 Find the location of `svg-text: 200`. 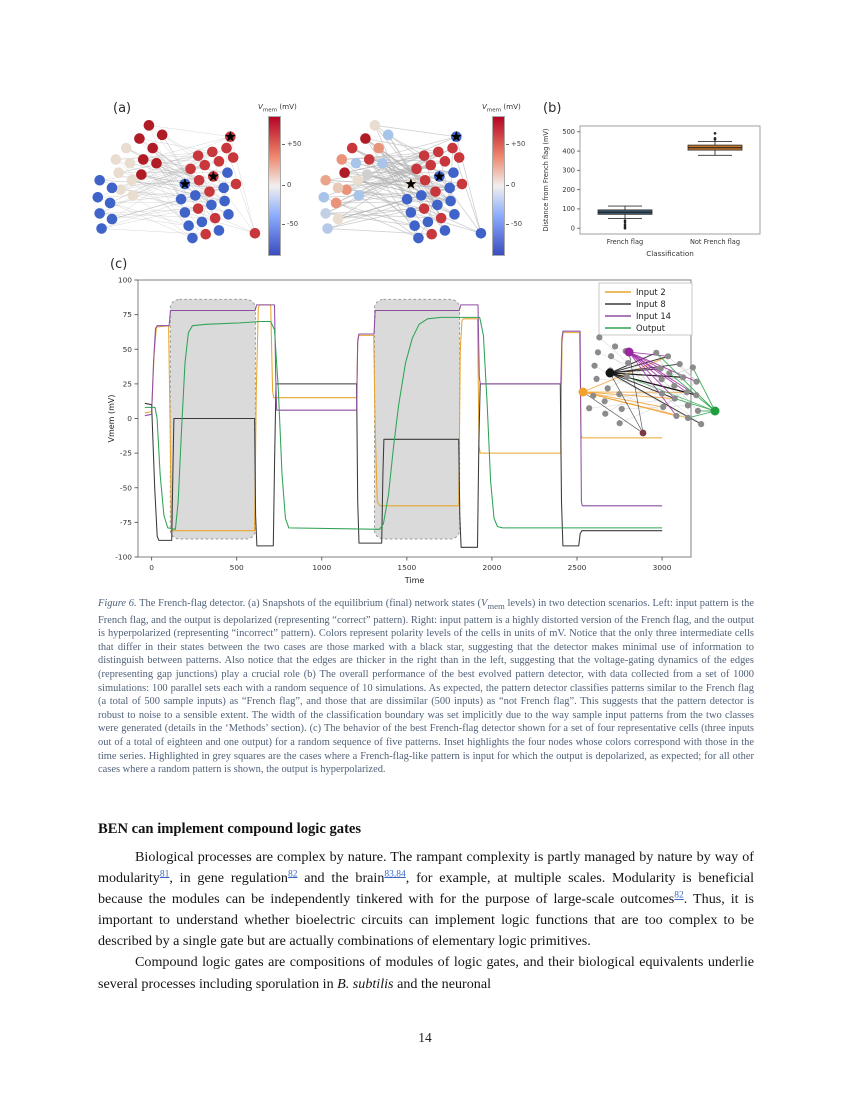

svg-text: 200 is located at coordinates (568, 190).